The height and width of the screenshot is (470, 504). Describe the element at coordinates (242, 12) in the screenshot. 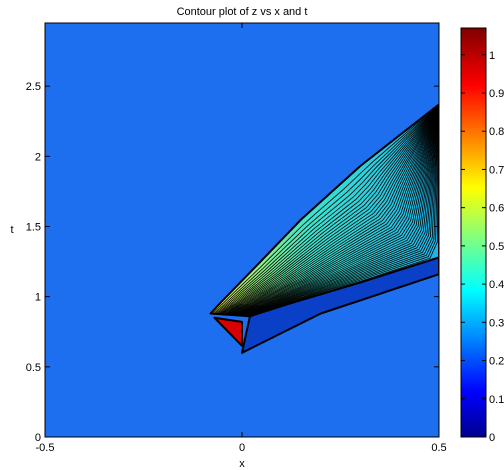

I see `chart-title: Contour plot of z vs x and t` at that location.